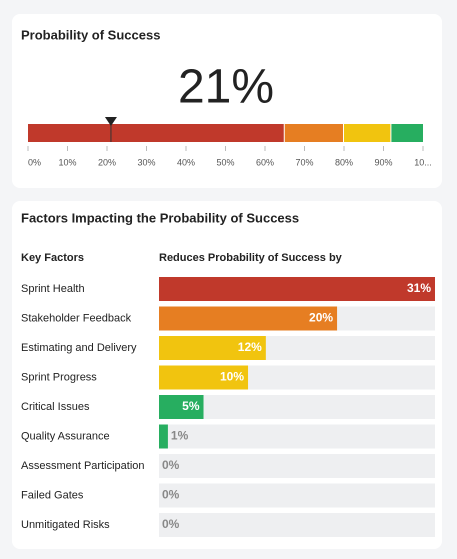 The image size is (457, 559). What do you see at coordinates (107, 162) in the screenshot?
I see `tick-label: 20%` at bounding box center [107, 162].